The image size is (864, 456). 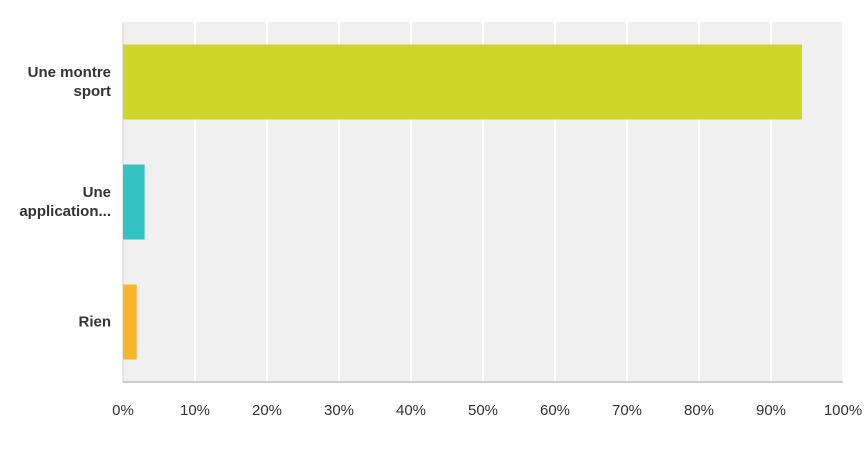 What do you see at coordinates (123, 410) in the screenshot?
I see `x-tick-label: 0%` at bounding box center [123, 410].